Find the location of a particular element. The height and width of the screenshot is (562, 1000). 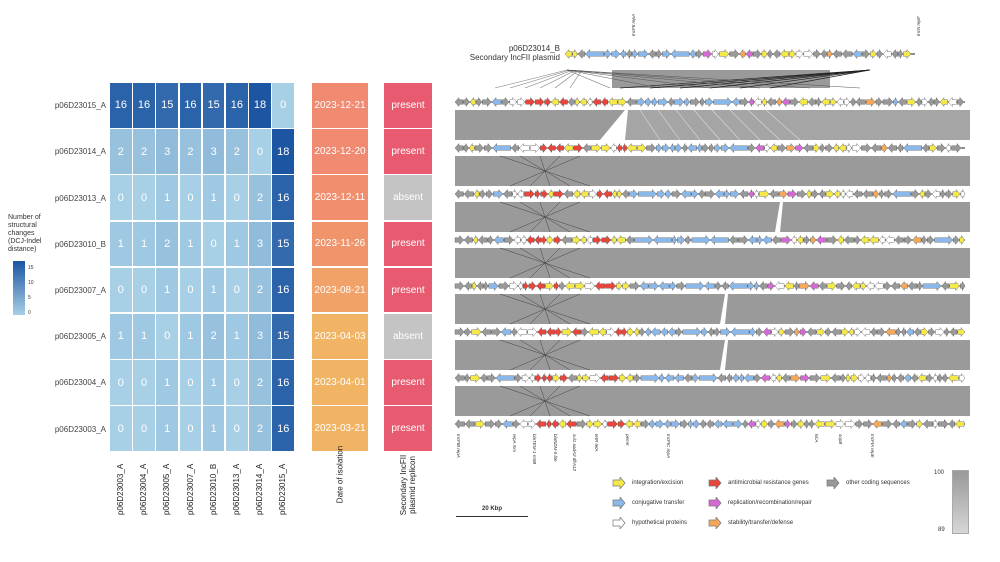

top-plasmid-name: p06D23014_B is located at coordinates (534, 48).